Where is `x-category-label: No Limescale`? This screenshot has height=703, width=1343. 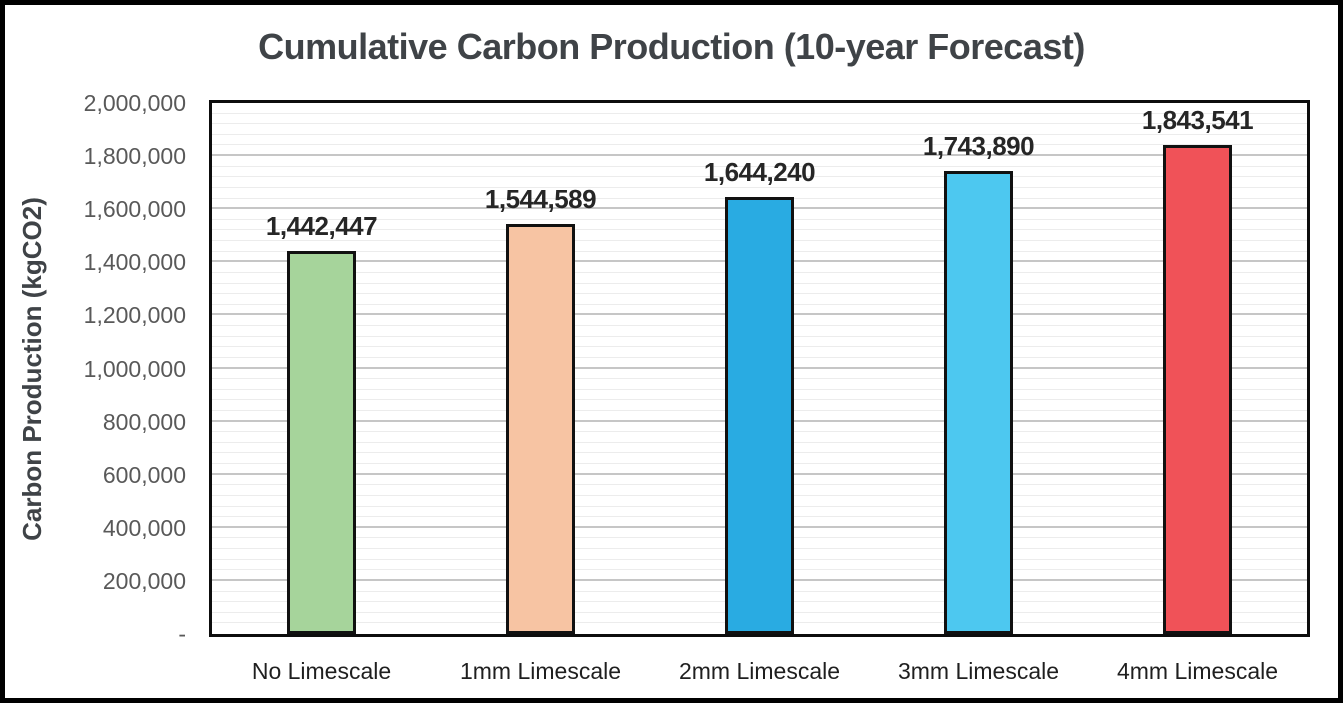
x-category-label: No Limescale is located at coordinates (321, 671).